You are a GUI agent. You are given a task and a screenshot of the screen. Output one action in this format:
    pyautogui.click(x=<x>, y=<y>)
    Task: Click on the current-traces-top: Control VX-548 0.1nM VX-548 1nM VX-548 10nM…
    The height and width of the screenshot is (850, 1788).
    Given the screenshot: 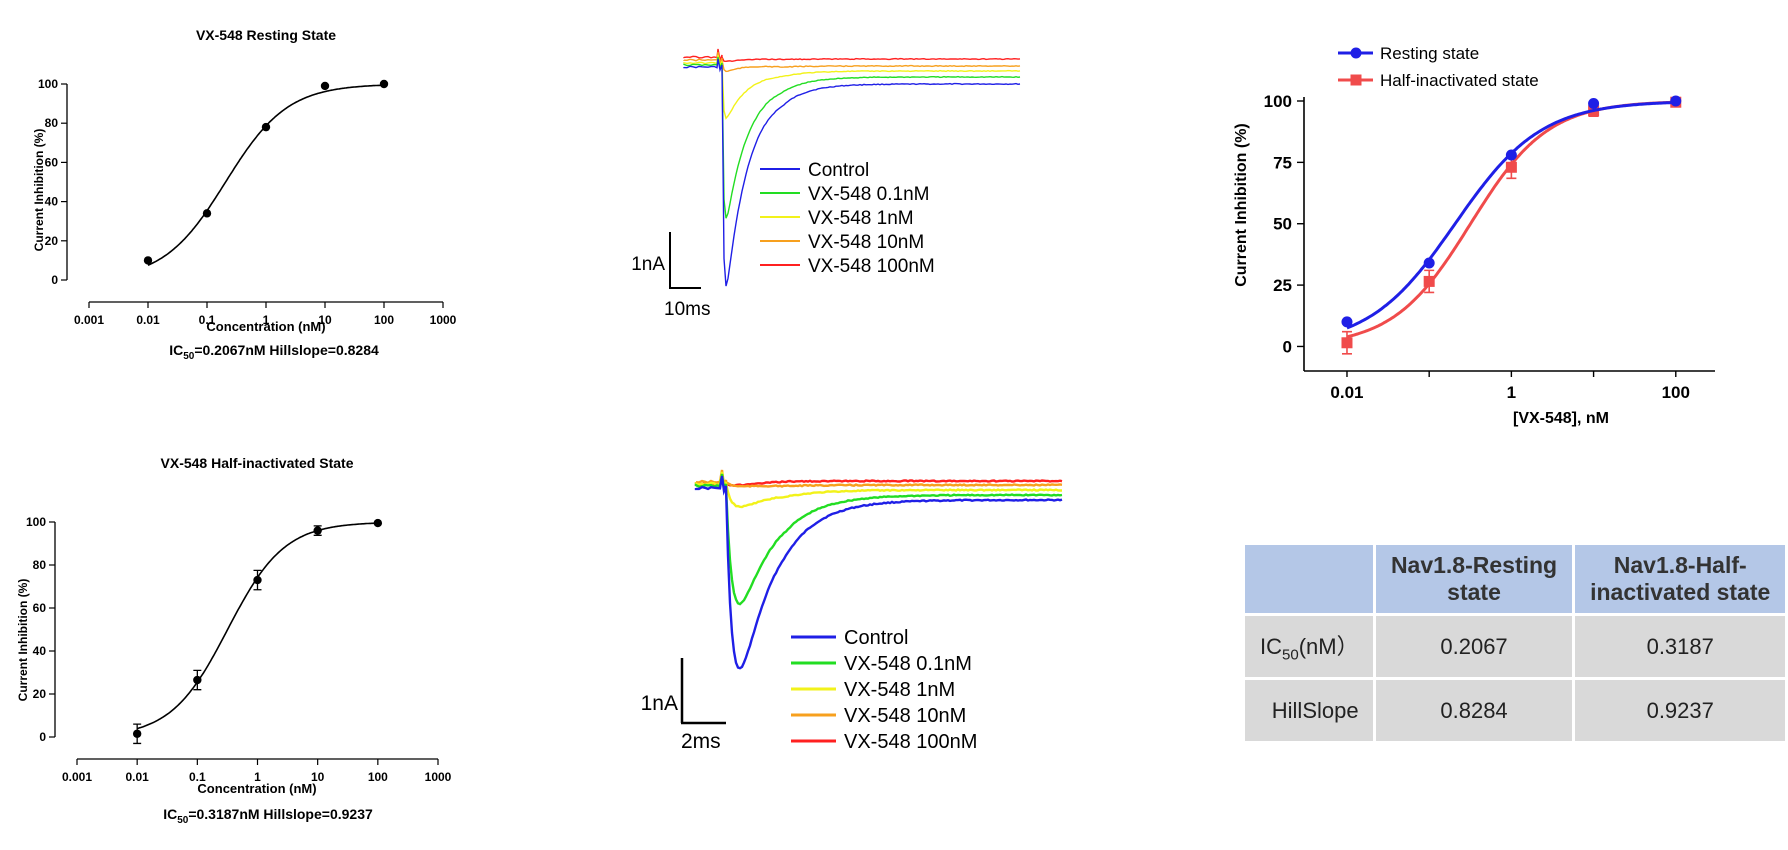 What is the action you would take?
    pyautogui.click(x=826, y=184)
    